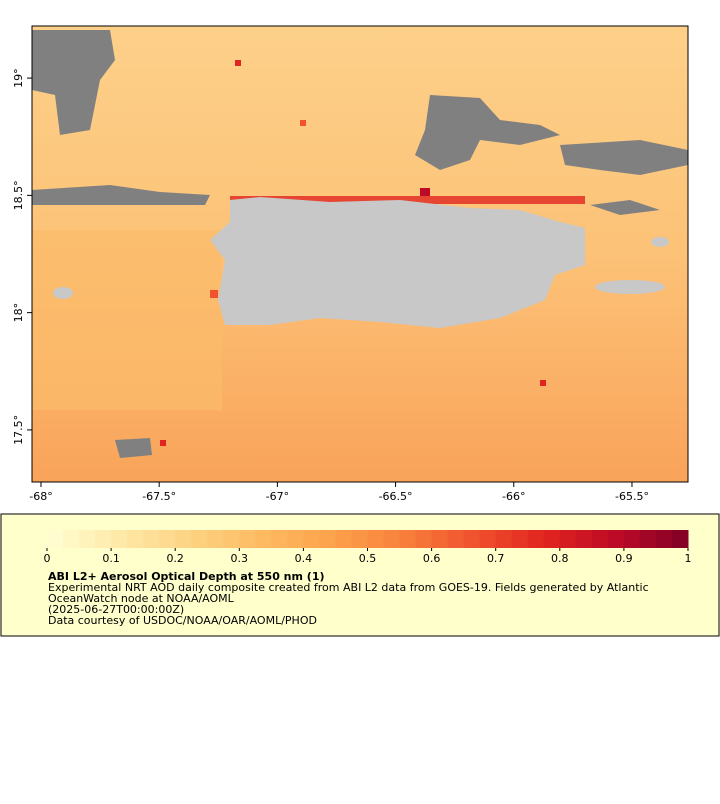  What do you see at coordinates (111, 558) in the screenshot?
I see `colorbar-tick-label: 0.1` at bounding box center [111, 558].